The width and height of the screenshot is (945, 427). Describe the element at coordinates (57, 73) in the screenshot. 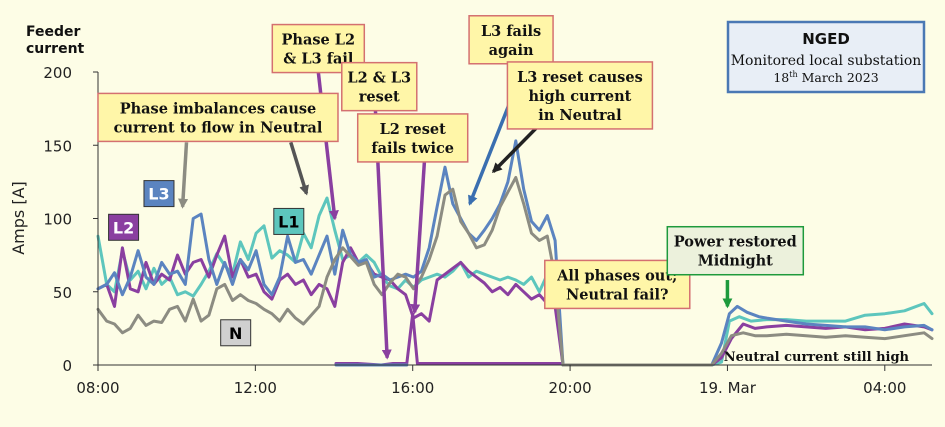

I see `y-tick-label: 200` at that location.